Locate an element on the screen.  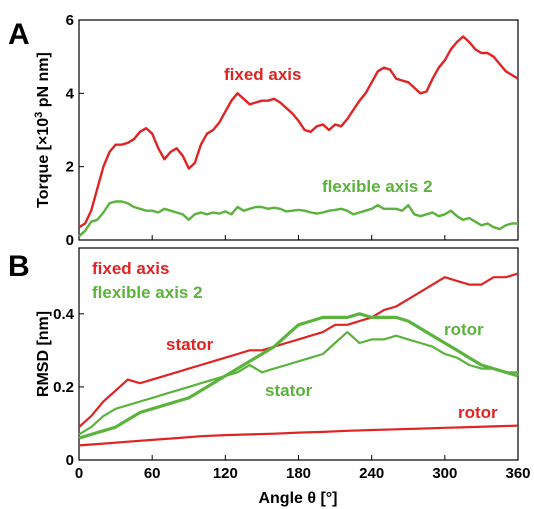
rmsd-x-tick-label: 60 is located at coordinates (152, 473).